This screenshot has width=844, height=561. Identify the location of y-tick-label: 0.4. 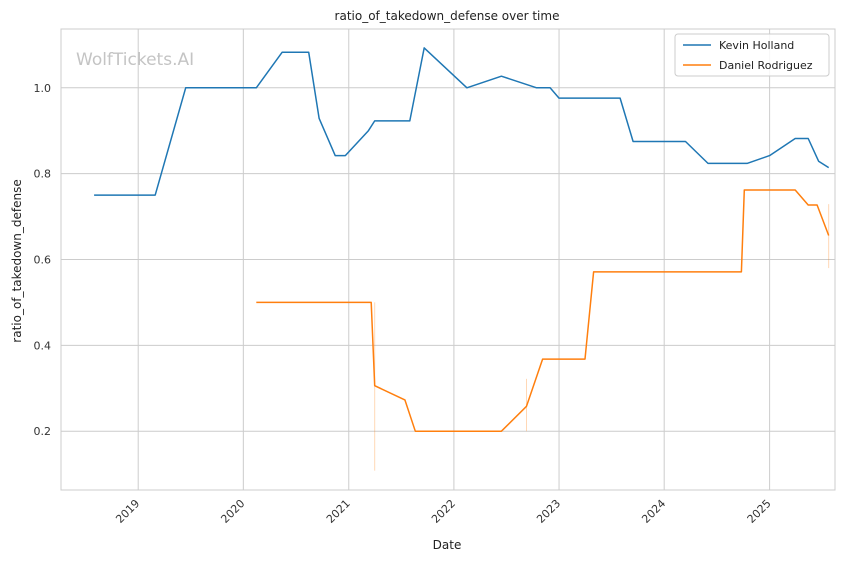
(43, 345).